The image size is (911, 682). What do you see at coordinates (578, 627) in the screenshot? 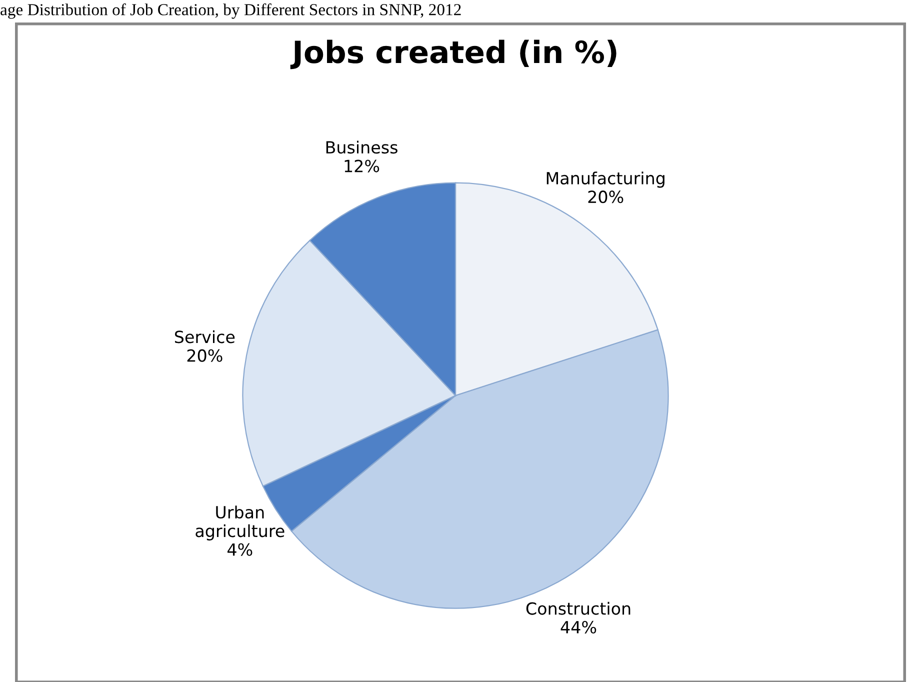
I see `data-label: 44%` at bounding box center [578, 627].